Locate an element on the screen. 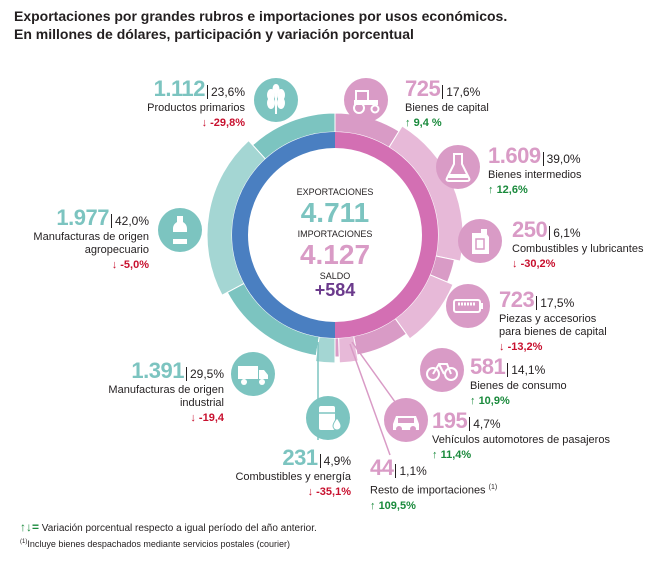 The width and height of the screenshot is (669, 561). center-saldo-value: +584 is located at coordinates (335, 290).